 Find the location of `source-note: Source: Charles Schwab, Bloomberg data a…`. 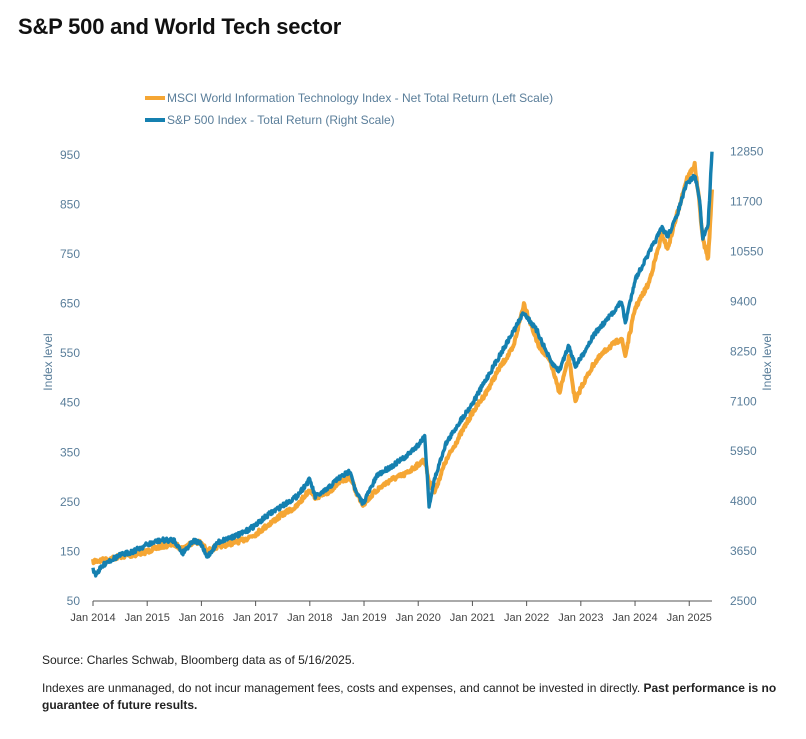

source-note: Source: Charles Schwab, Bloomberg data a… is located at coordinates (198, 660).